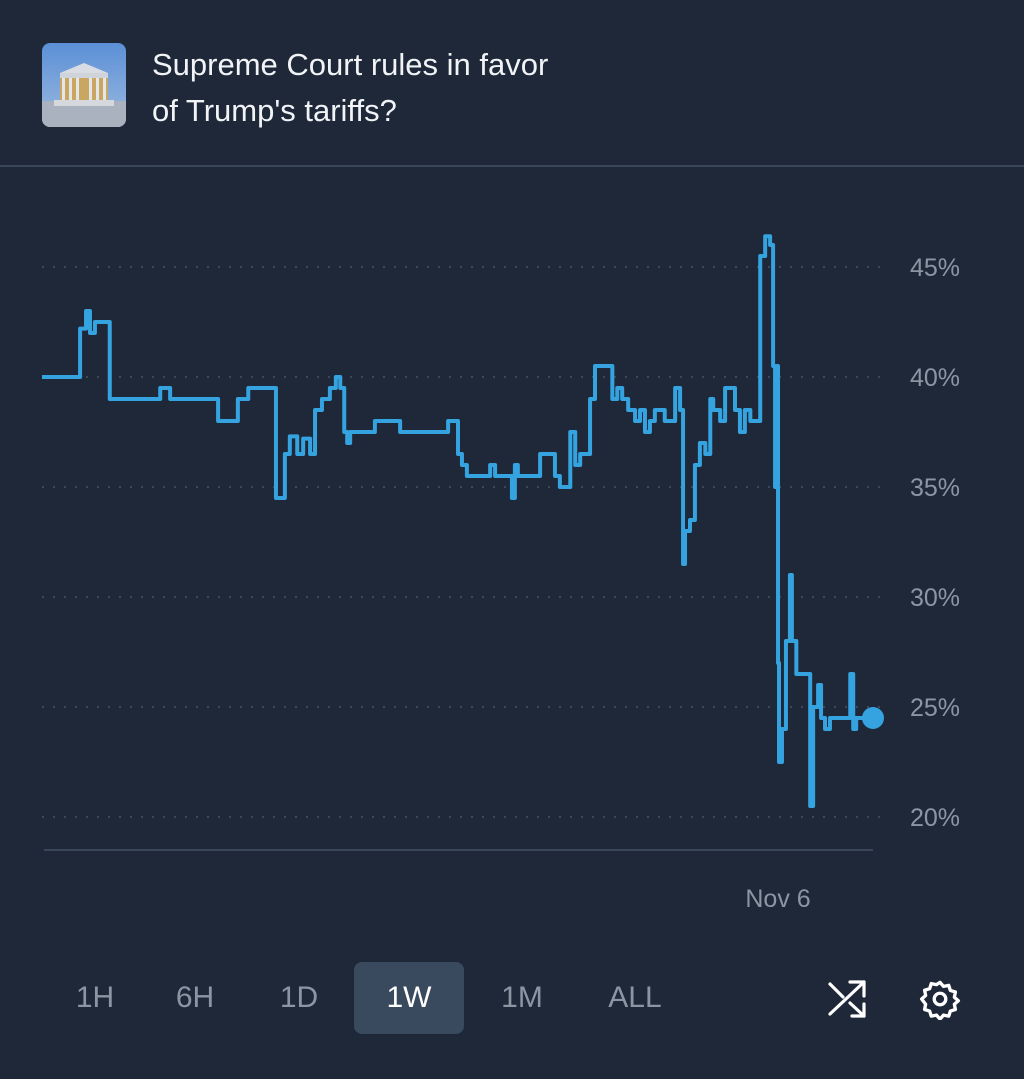 This screenshot has height=1079, width=1024. I want to click on last-value-dot, so click(873, 718).